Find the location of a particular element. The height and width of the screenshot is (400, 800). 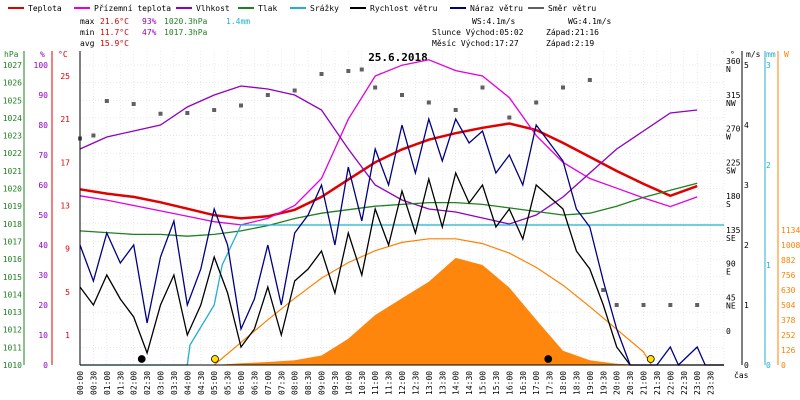

wind-speed-tick-label: 1 is located at coordinates (746, 305).